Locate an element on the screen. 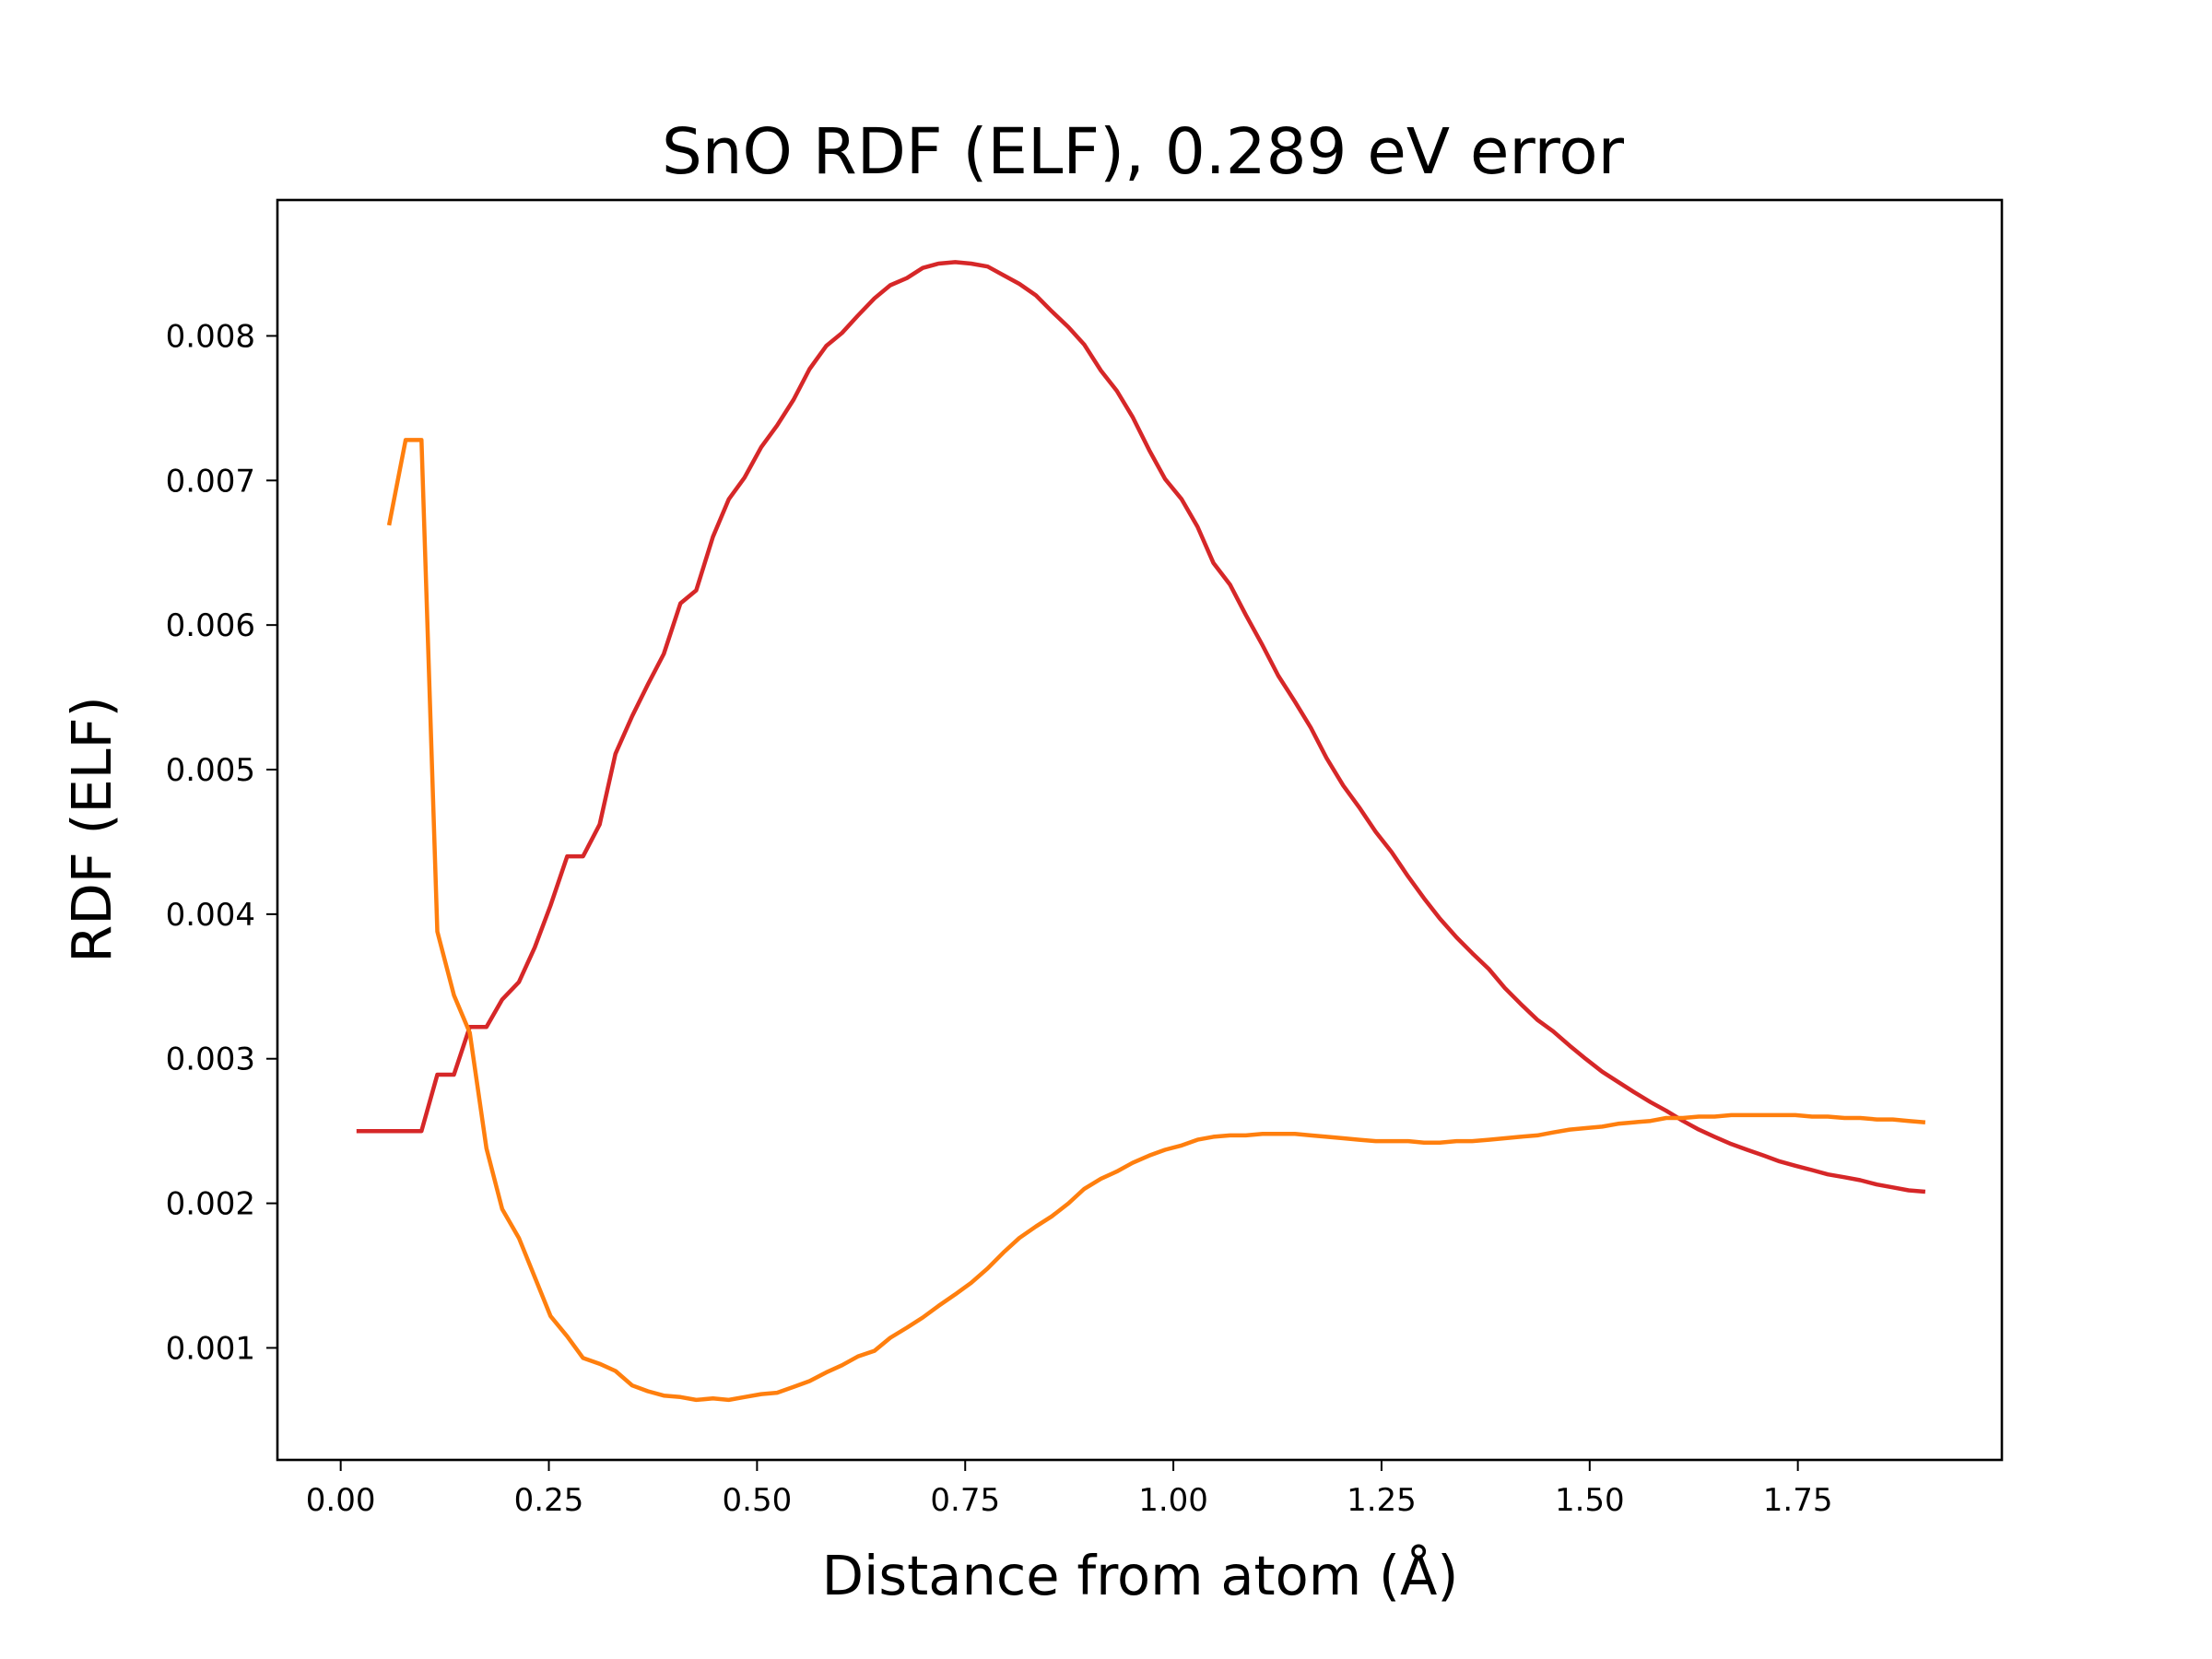 The width and height of the screenshot is (2212, 1659). y-tick-label: 0.008 is located at coordinates (210, 336).